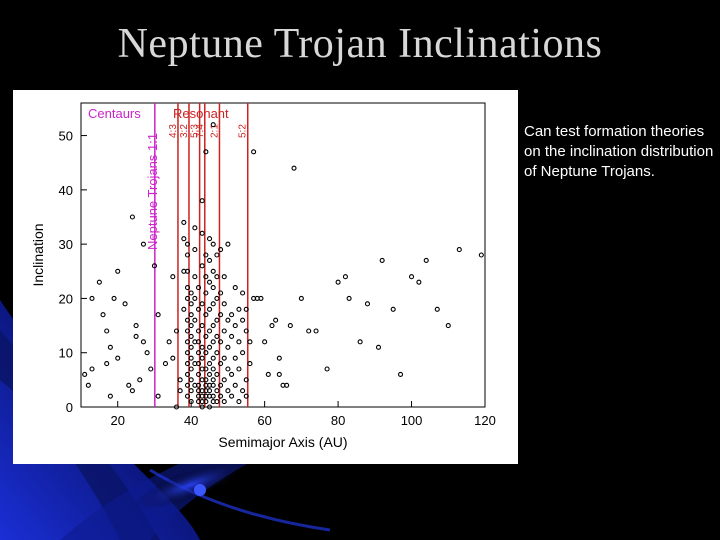  What do you see at coordinates (264, 420) in the screenshot?
I see `x-tick-label: 60` at bounding box center [264, 420].